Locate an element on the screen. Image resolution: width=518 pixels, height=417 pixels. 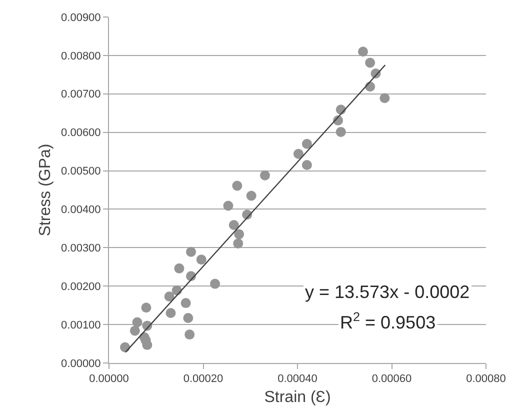
x-tick-label: 0.00060 is located at coordinates (392, 379).